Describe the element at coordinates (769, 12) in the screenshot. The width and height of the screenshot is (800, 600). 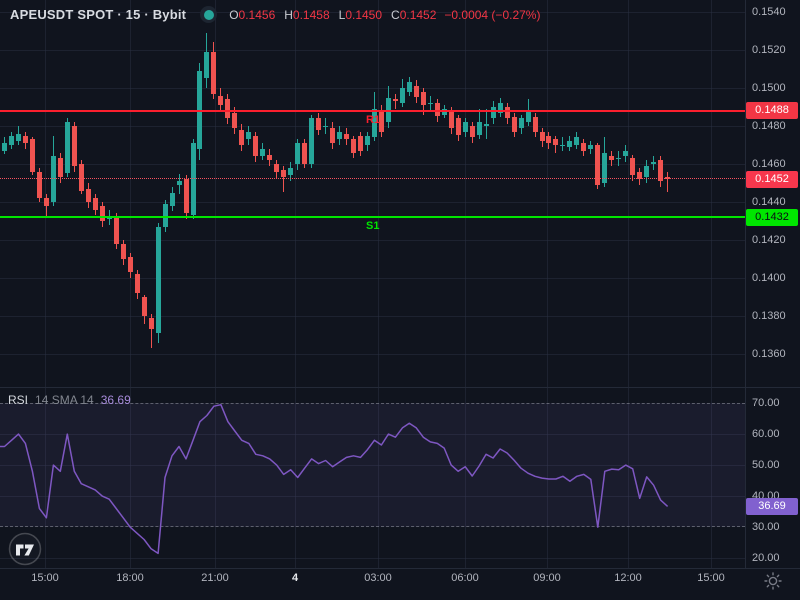
I see `price-tick-label: 0.1540` at that location.